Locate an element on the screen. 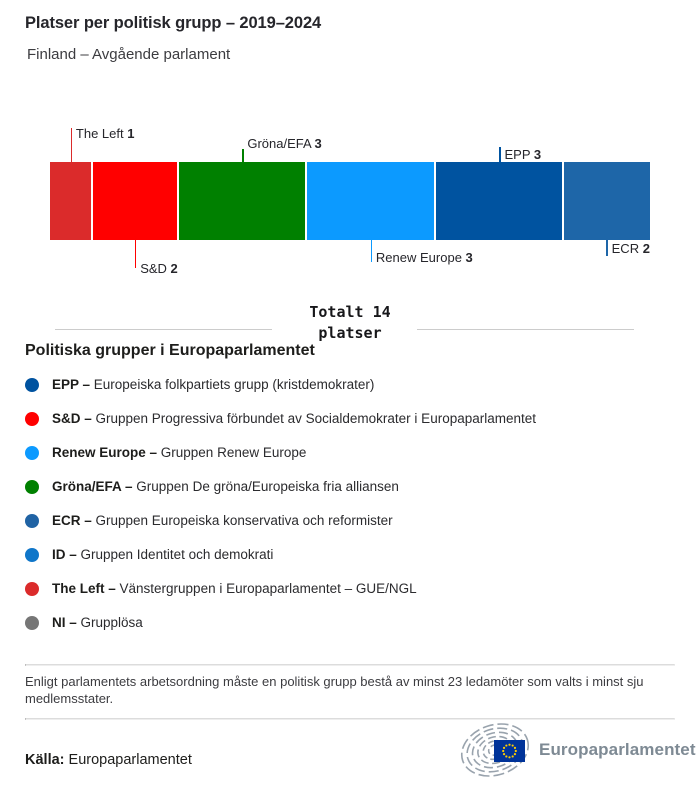 This screenshot has width=700, height=786. legend-item-id: ID – Gruppen Identitet och demokrati is located at coordinates (350, 554).